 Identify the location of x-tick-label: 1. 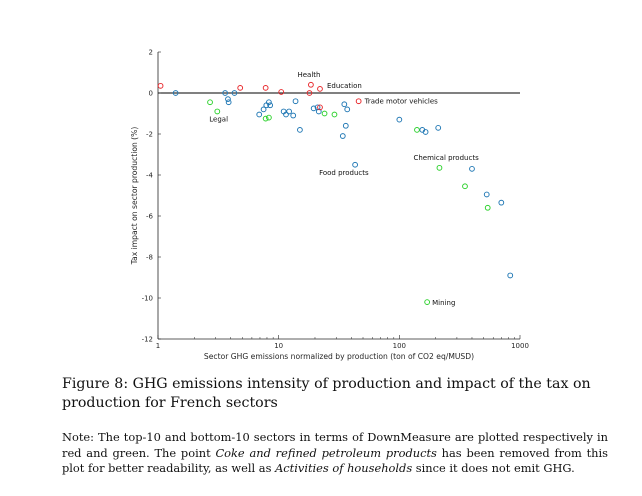
(158, 346).